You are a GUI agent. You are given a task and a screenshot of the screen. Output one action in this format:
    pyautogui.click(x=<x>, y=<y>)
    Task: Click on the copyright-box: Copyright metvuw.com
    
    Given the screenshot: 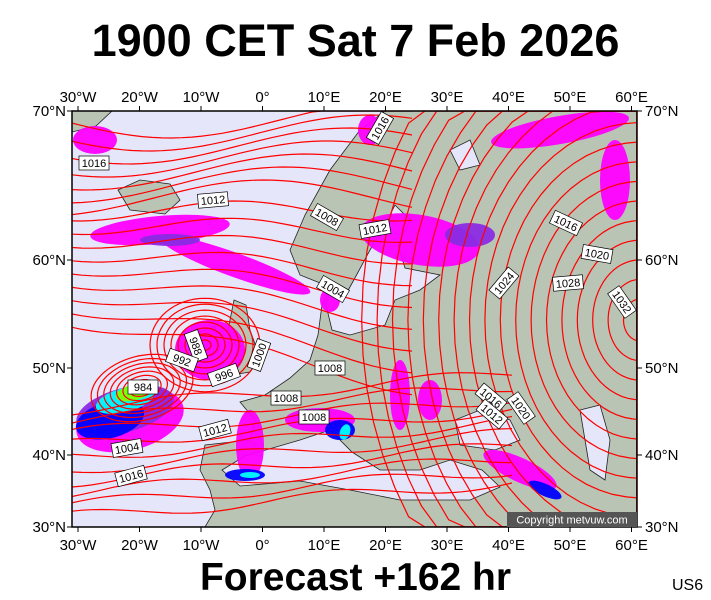 What is the action you would take?
    pyautogui.click(x=572, y=519)
    